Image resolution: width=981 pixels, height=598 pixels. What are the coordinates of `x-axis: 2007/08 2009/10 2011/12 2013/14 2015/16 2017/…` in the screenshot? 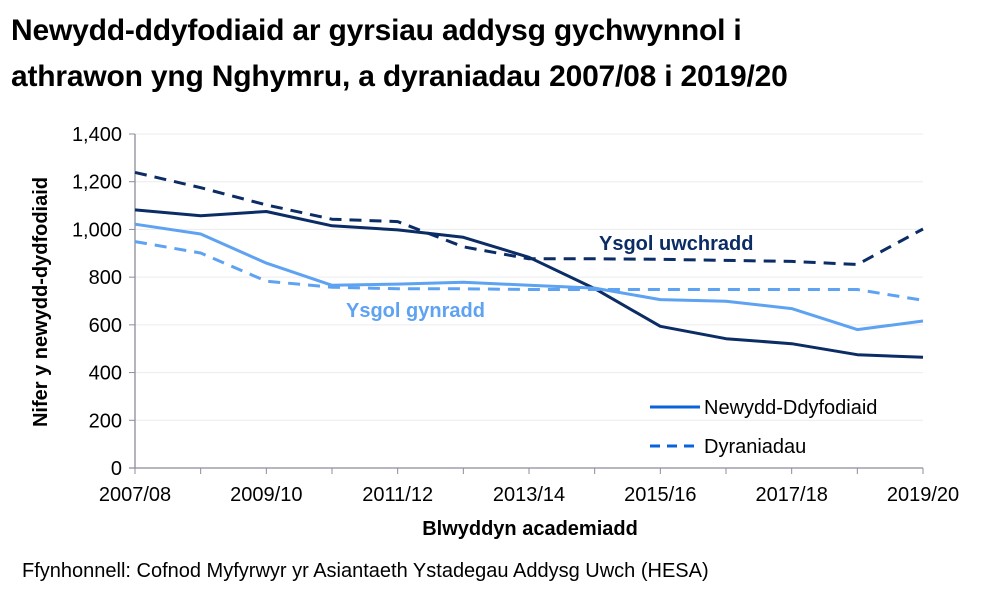 It's located at (529, 486).